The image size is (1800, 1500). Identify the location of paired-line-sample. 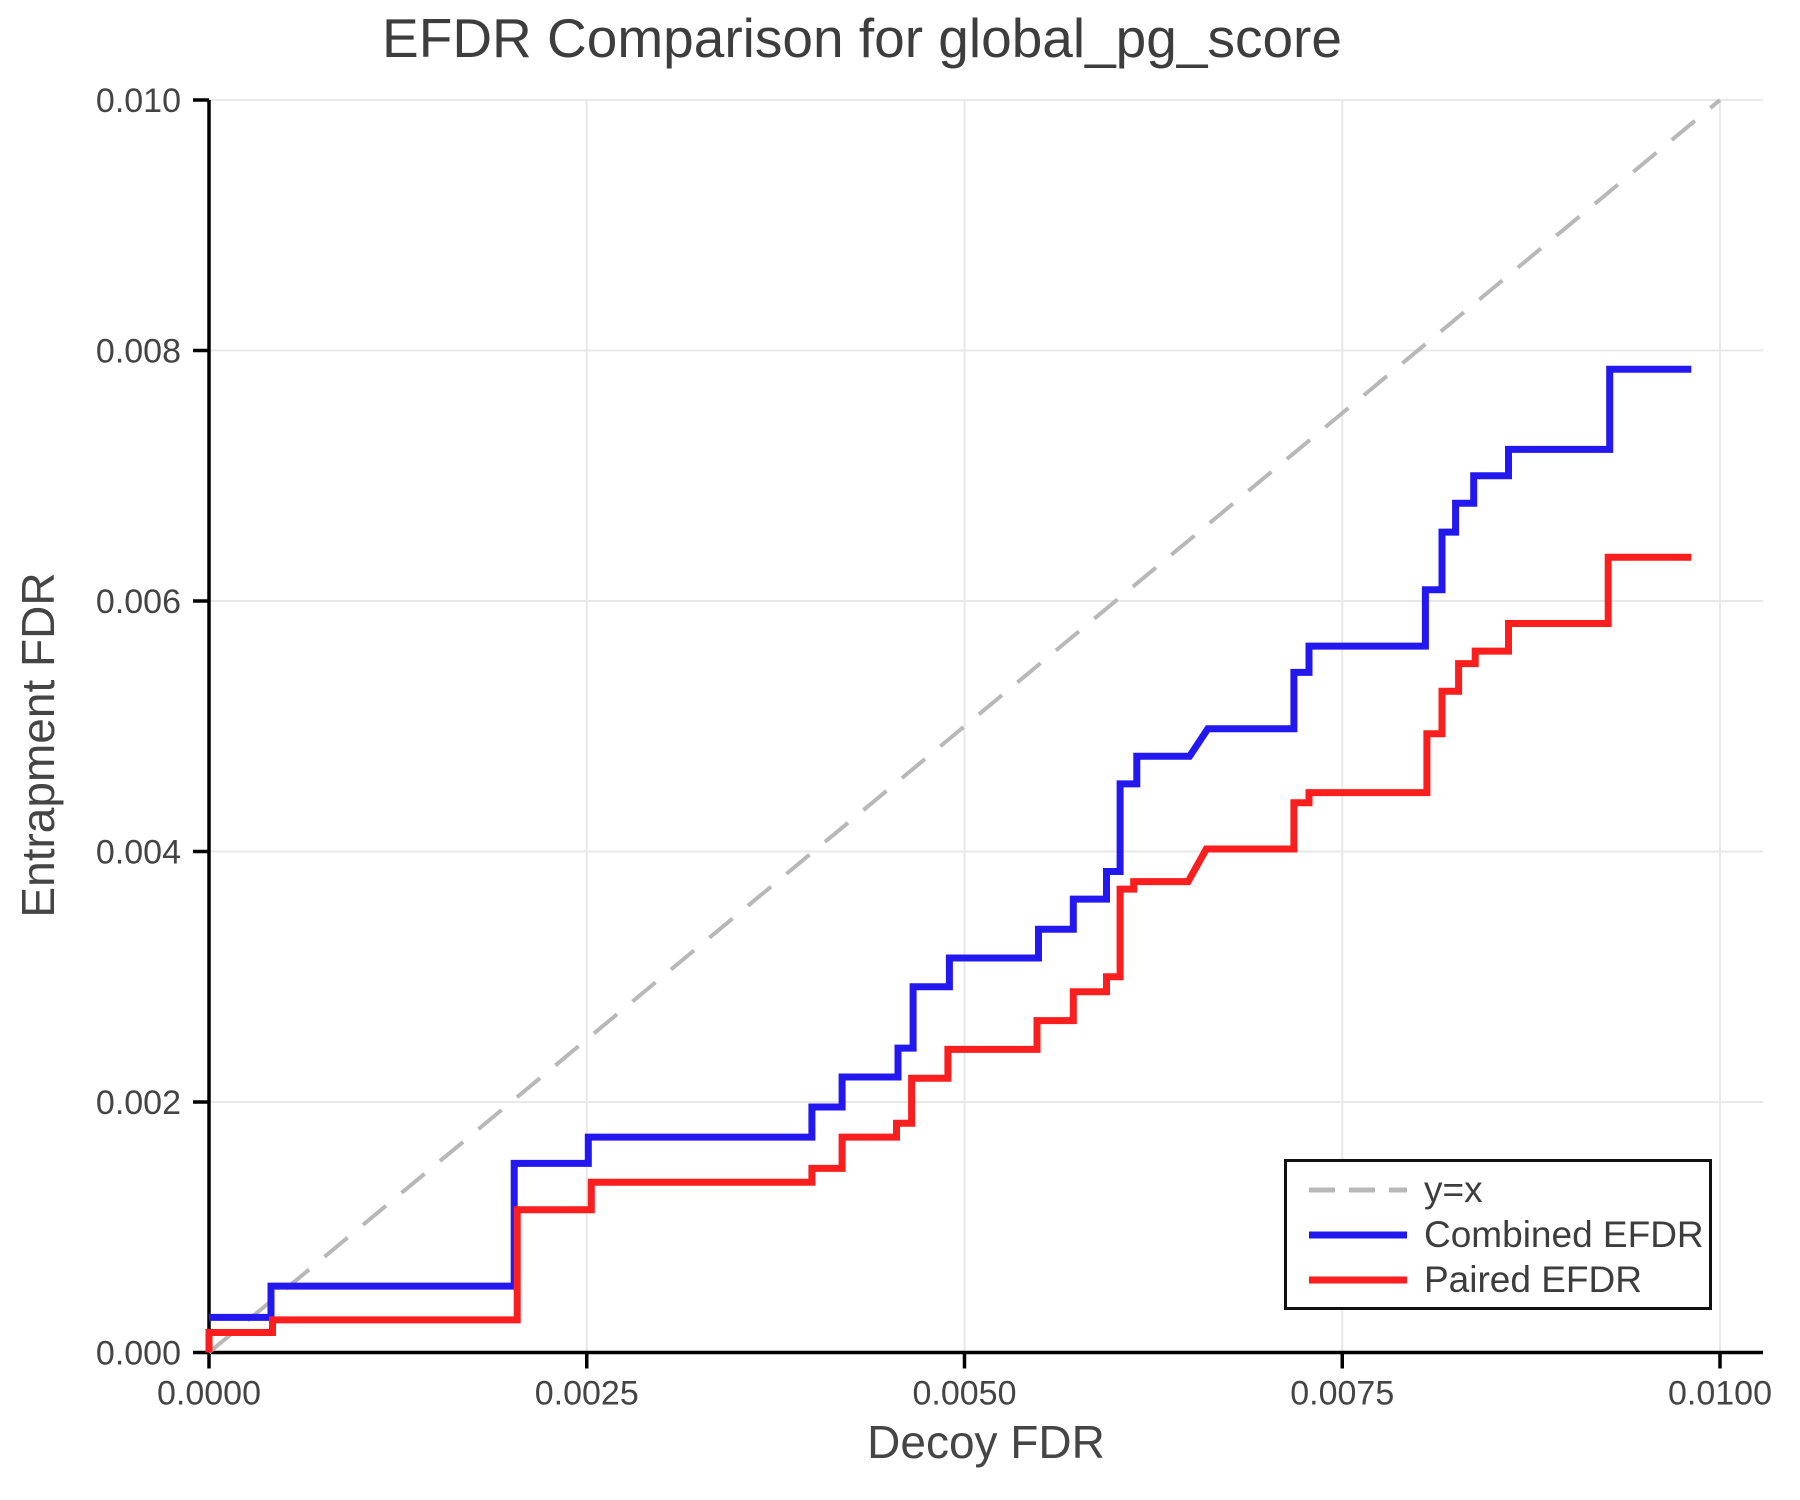
(1358, 1279).